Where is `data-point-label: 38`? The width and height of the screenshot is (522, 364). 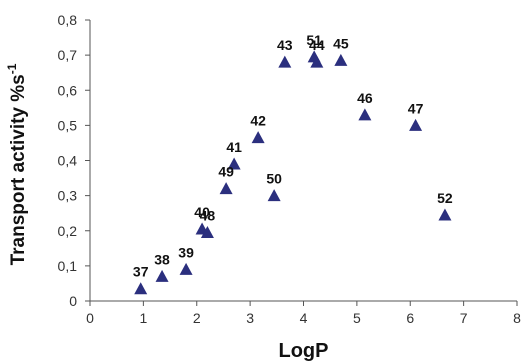 data-point-label: 38 is located at coordinates (162, 259).